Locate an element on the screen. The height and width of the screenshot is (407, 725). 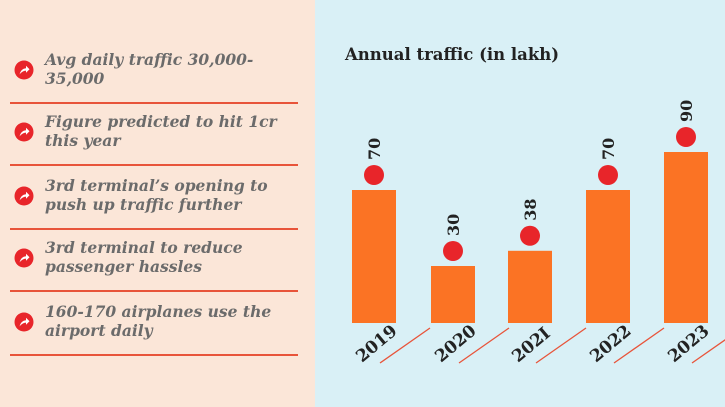
chart-title: Annual traffic (in lakh) is located at coordinates (452, 54).